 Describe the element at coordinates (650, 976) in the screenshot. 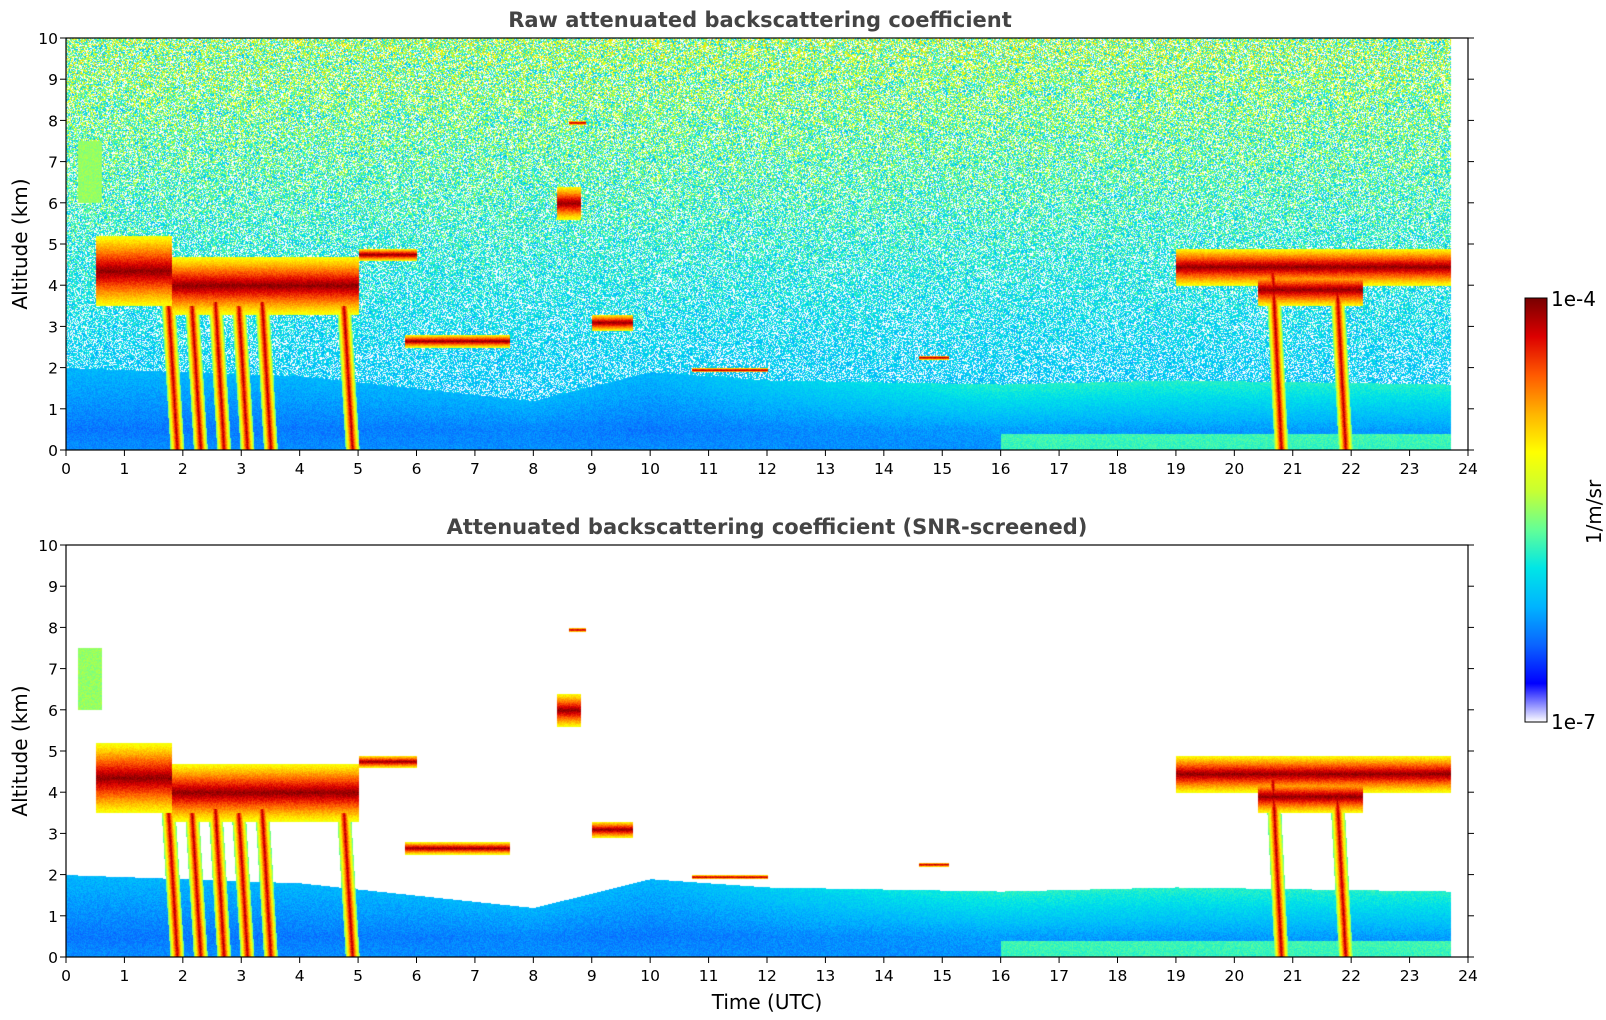

I see `bottom-x-tick-label: 10` at that location.